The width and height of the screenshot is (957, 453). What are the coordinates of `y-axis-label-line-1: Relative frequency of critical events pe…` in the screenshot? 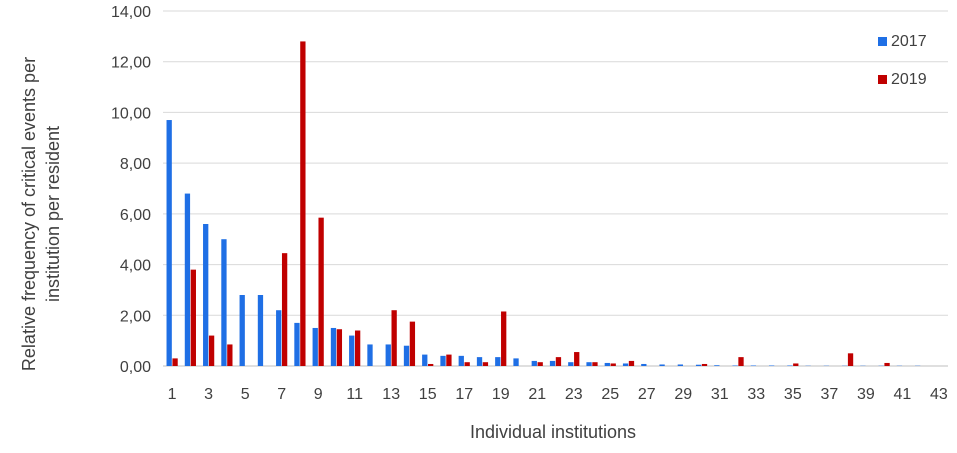 It's located at (29, 214).